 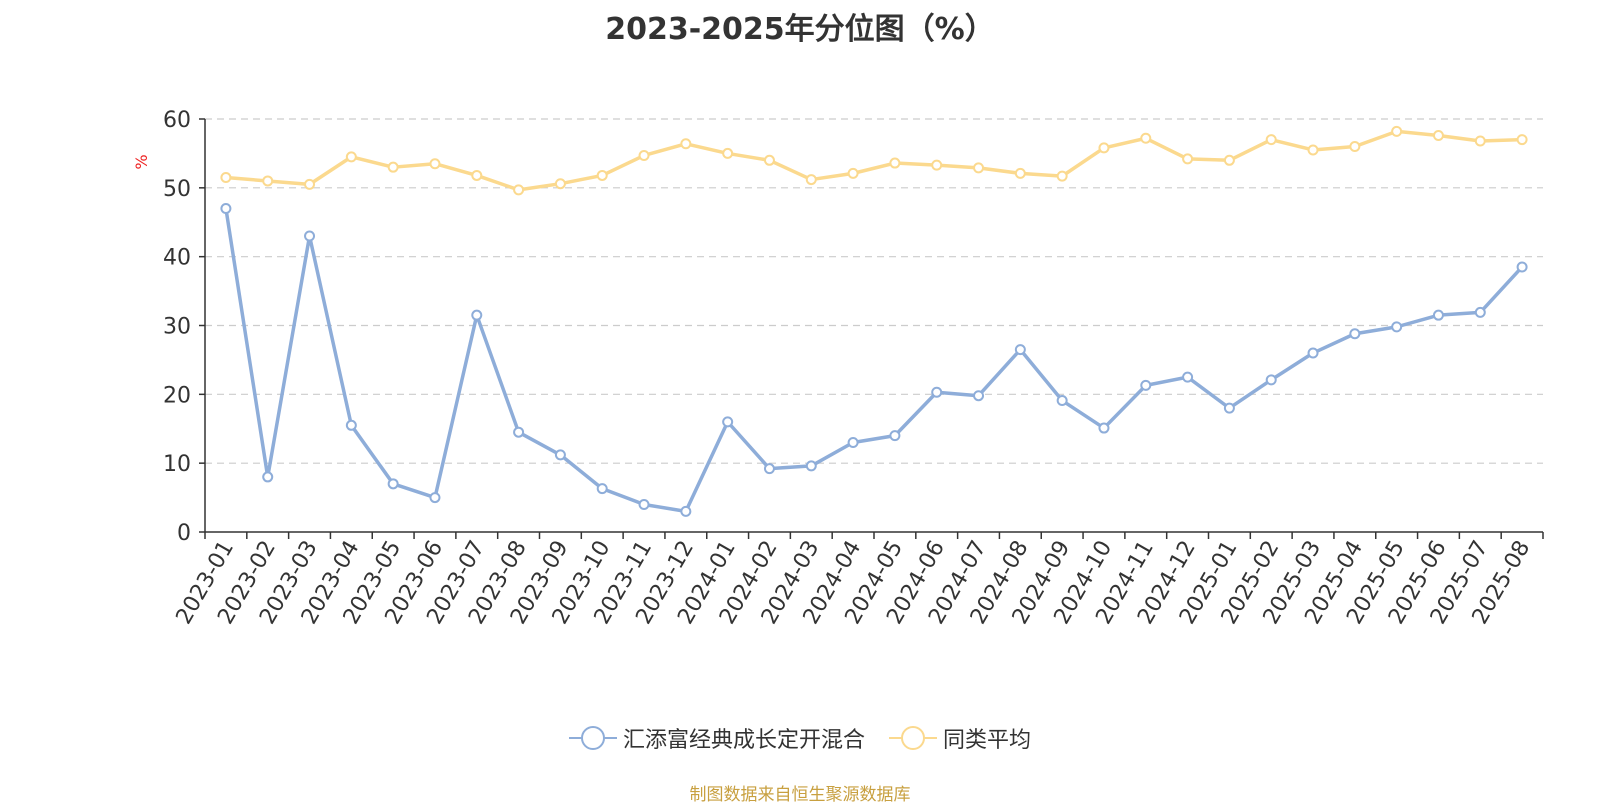 I want to click on y-tick-label: 40, so click(x=177, y=258).